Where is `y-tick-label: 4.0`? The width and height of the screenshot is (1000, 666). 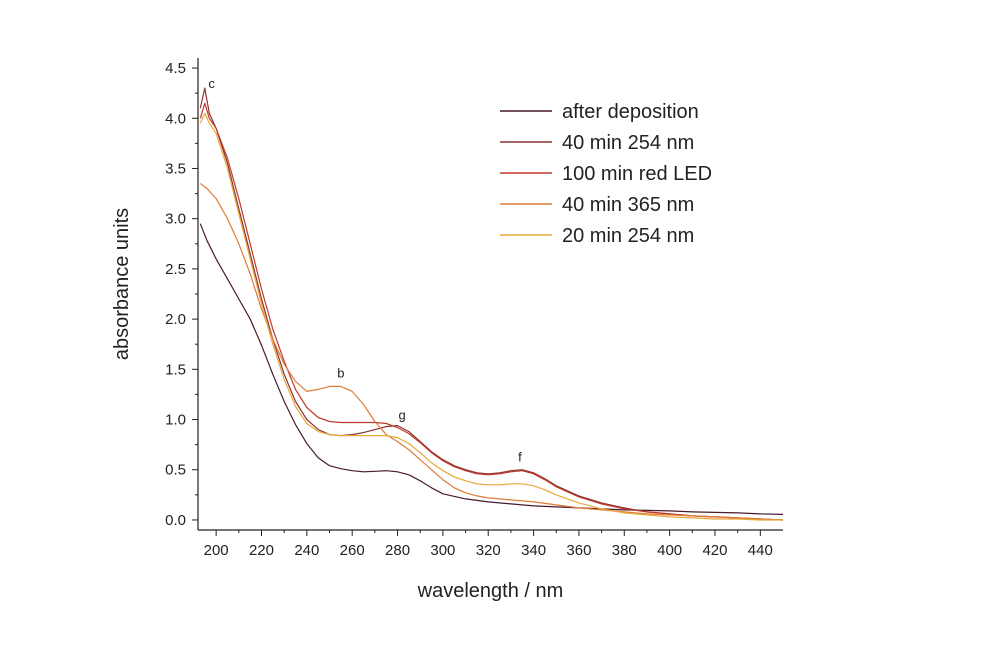 y-tick-label: 4.0 is located at coordinates (175, 118).